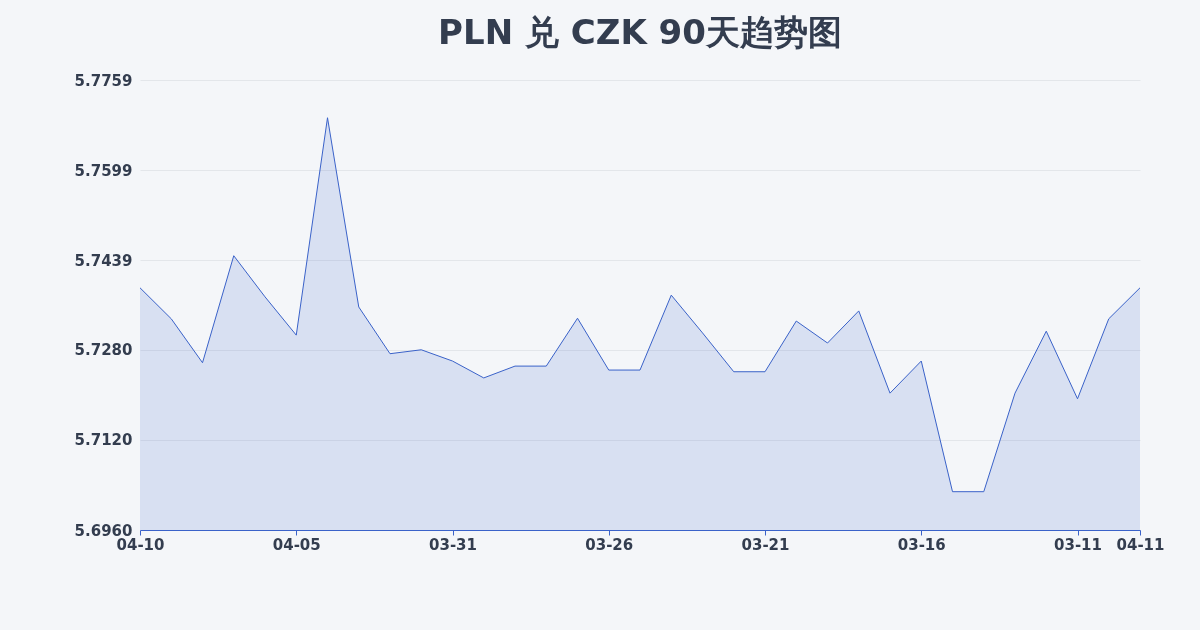  I want to click on y-tick-label: 5.7599, so click(103, 170).